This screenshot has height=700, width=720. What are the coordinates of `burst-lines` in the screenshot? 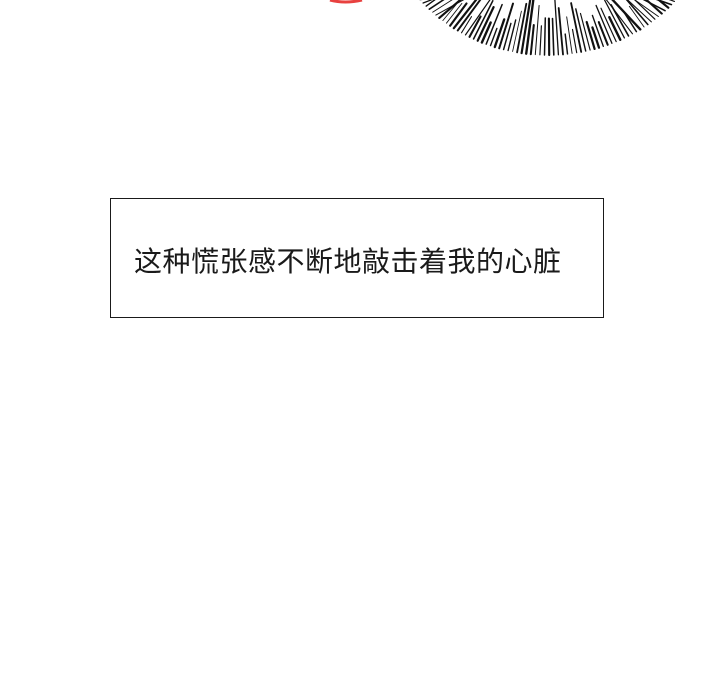 It's located at (547, 28).